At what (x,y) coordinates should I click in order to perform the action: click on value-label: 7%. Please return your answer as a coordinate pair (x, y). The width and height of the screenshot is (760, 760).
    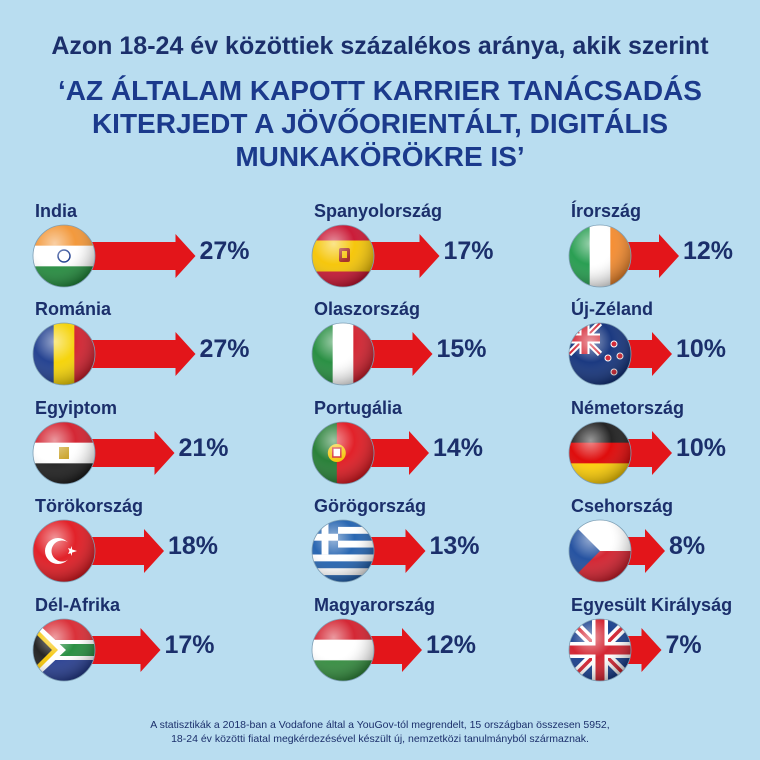
    Looking at the image, I should click on (683, 645).